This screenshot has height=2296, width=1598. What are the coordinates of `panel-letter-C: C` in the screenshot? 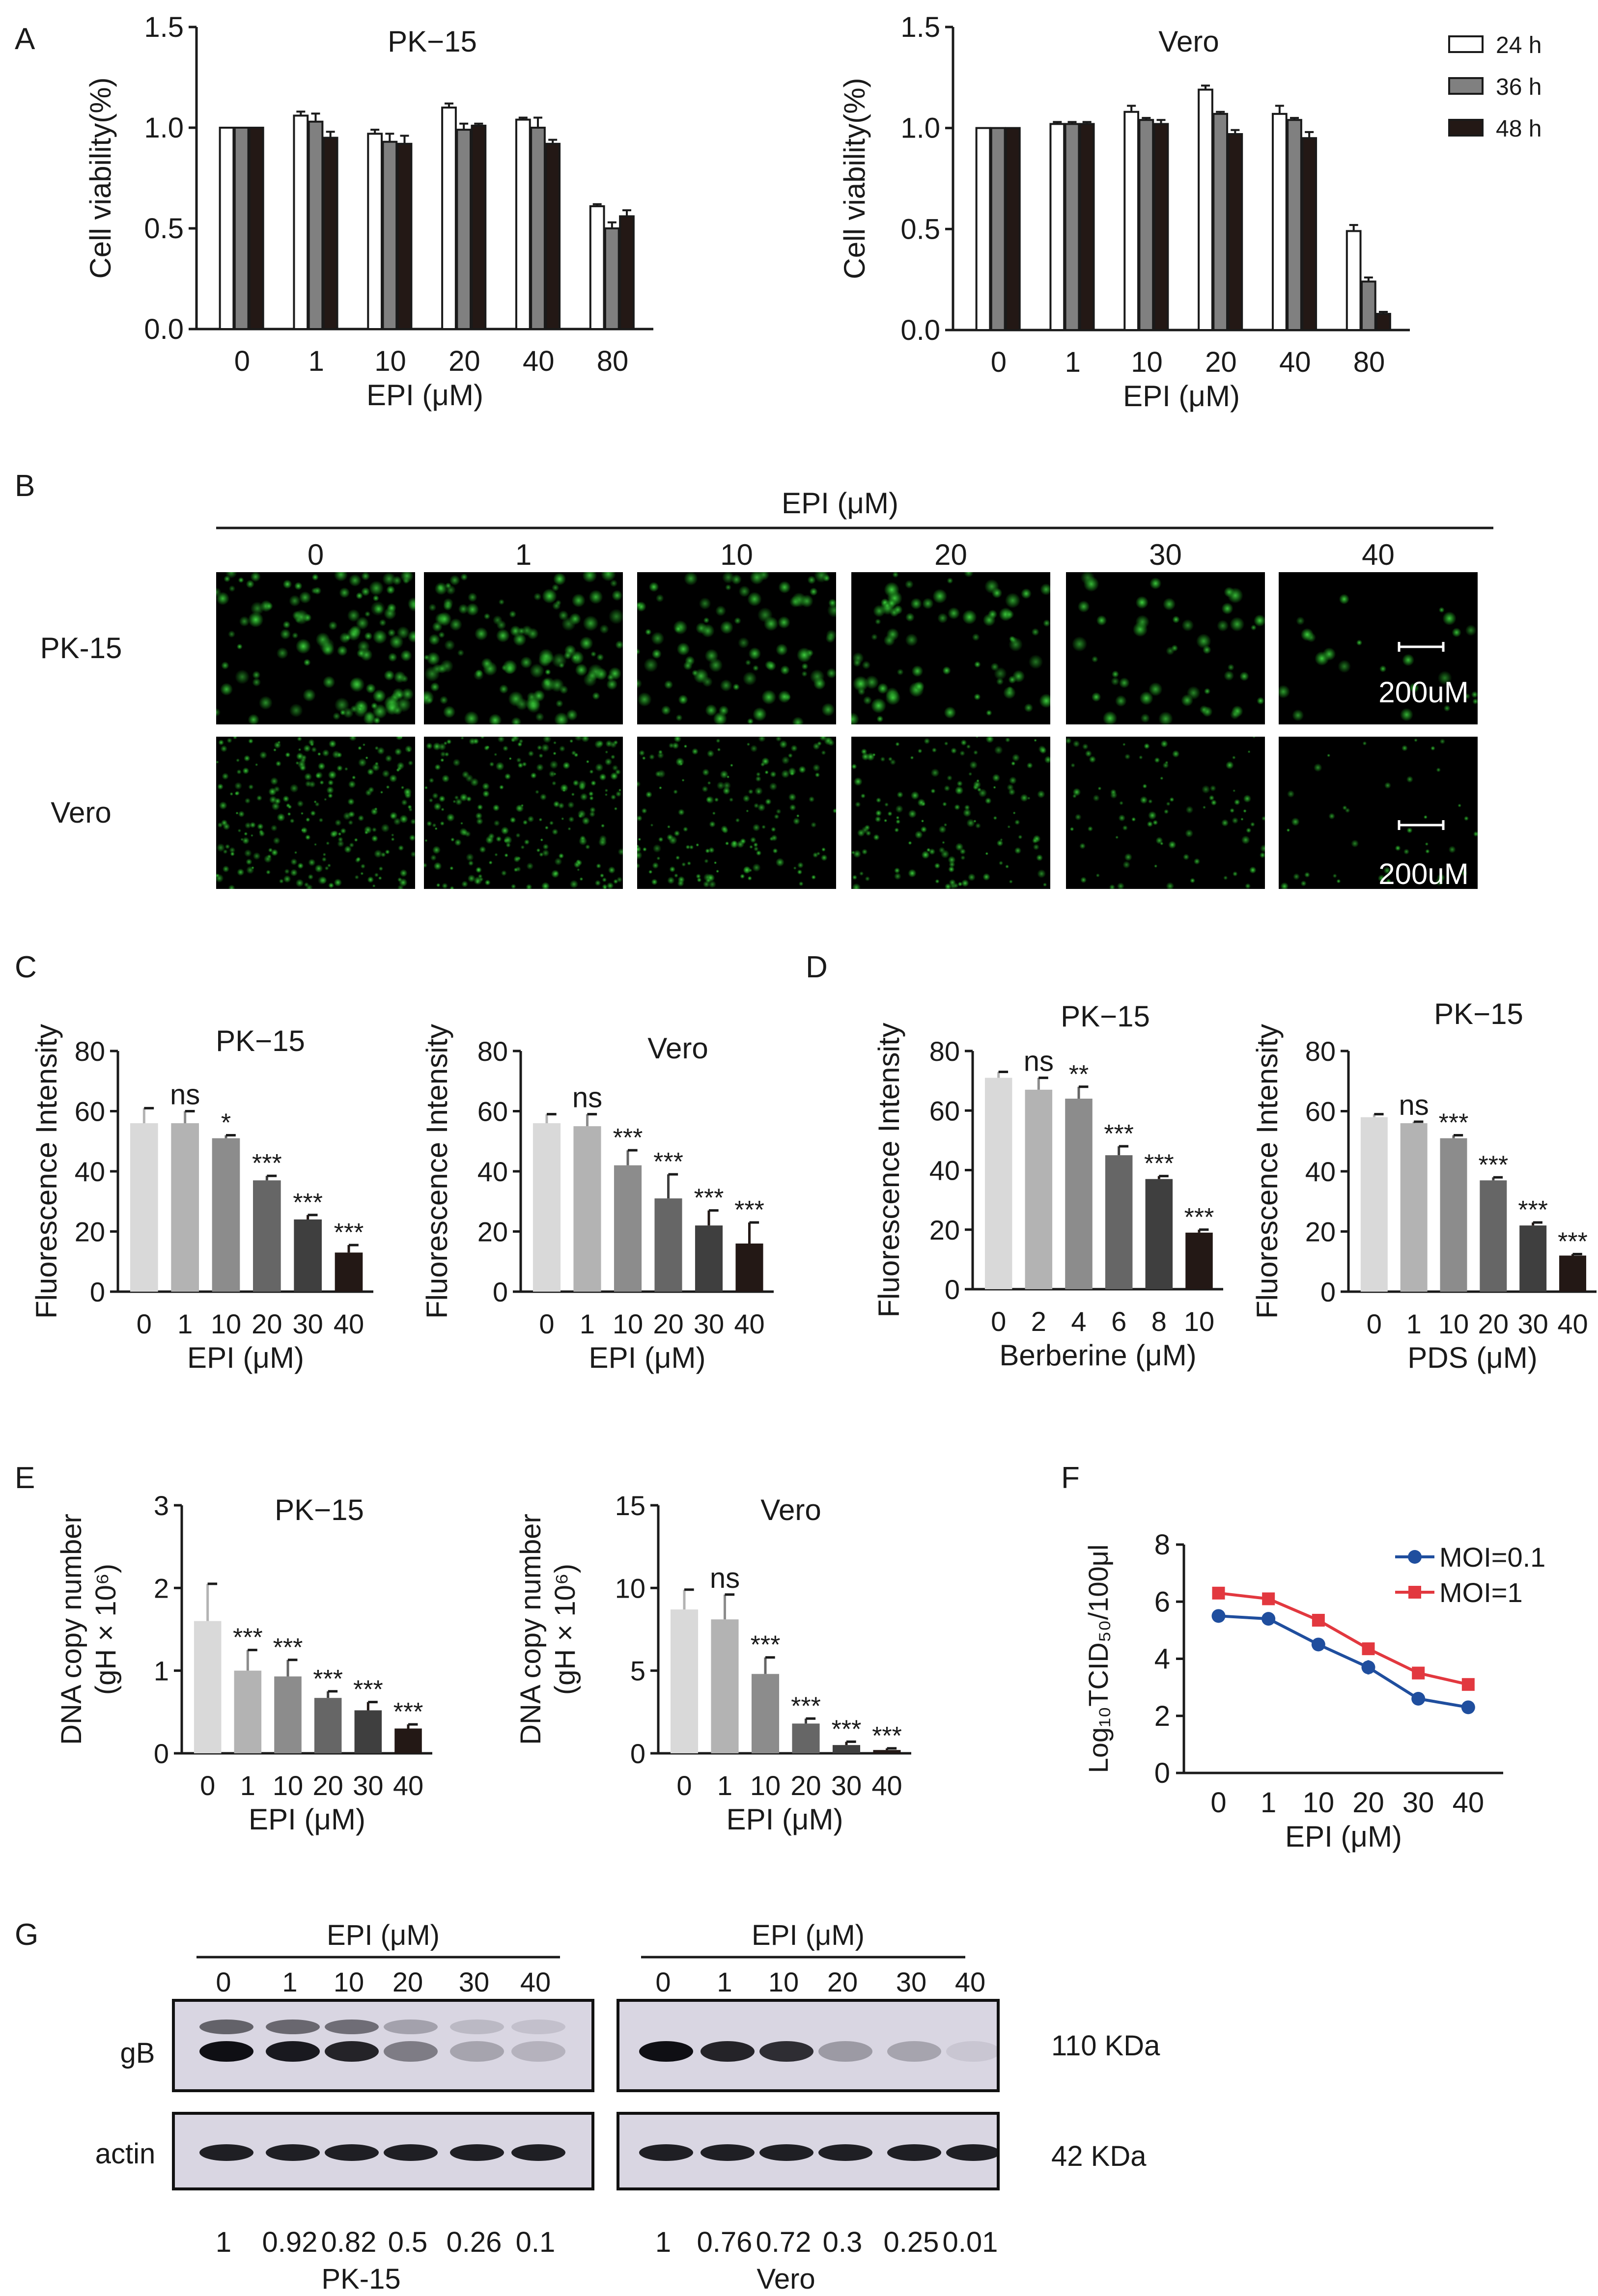 It's located at (26, 967).